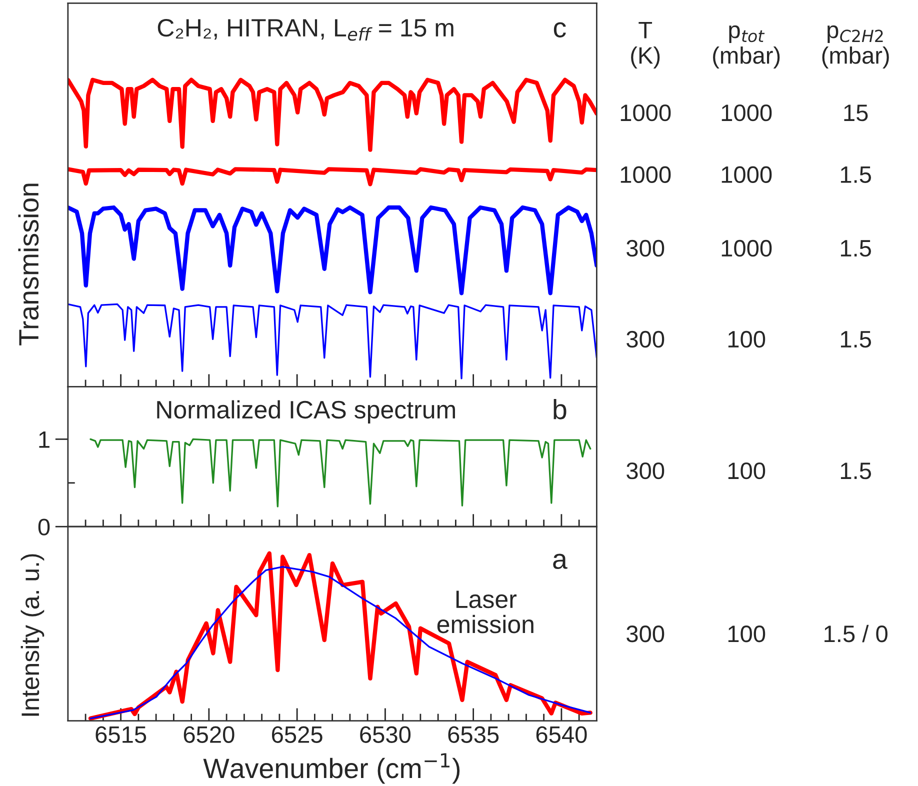 The height and width of the screenshot is (786, 918). What do you see at coordinates (560, 409) in the screenshot?
I see `annotation: b` at bounding box center [560, 409].